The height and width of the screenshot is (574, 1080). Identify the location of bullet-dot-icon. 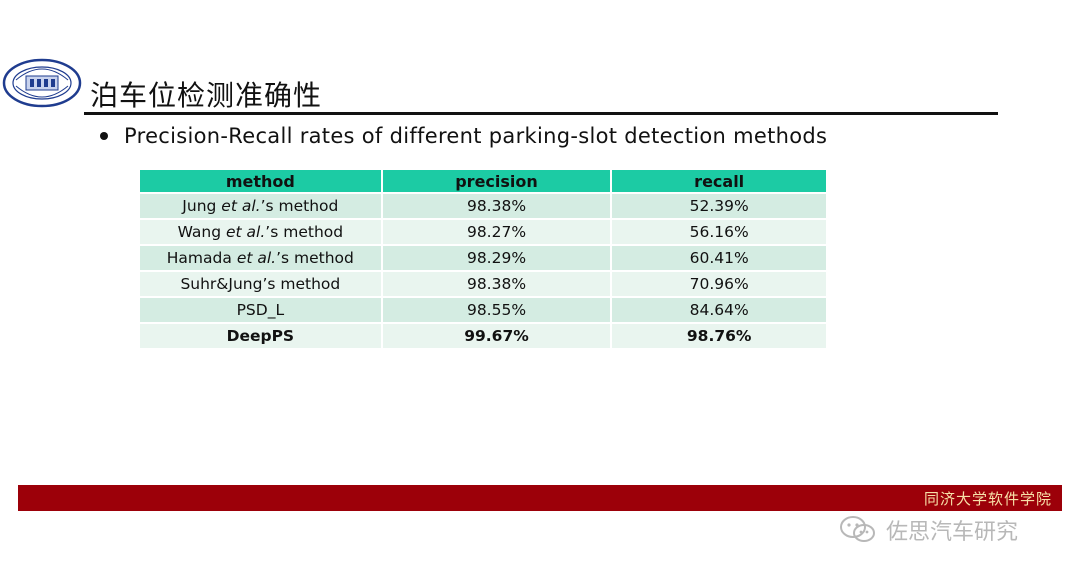
(104, 136).